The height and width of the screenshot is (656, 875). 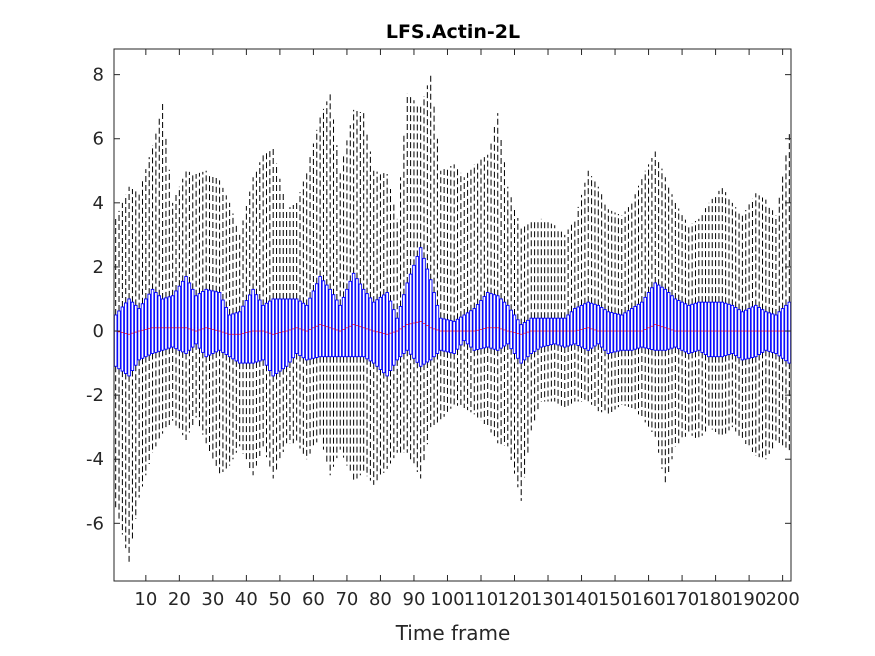 What do you see at coordinates (615, 599) in the screenshot?
I see `x-tick-label: 150` at bounding box center [615, 599].